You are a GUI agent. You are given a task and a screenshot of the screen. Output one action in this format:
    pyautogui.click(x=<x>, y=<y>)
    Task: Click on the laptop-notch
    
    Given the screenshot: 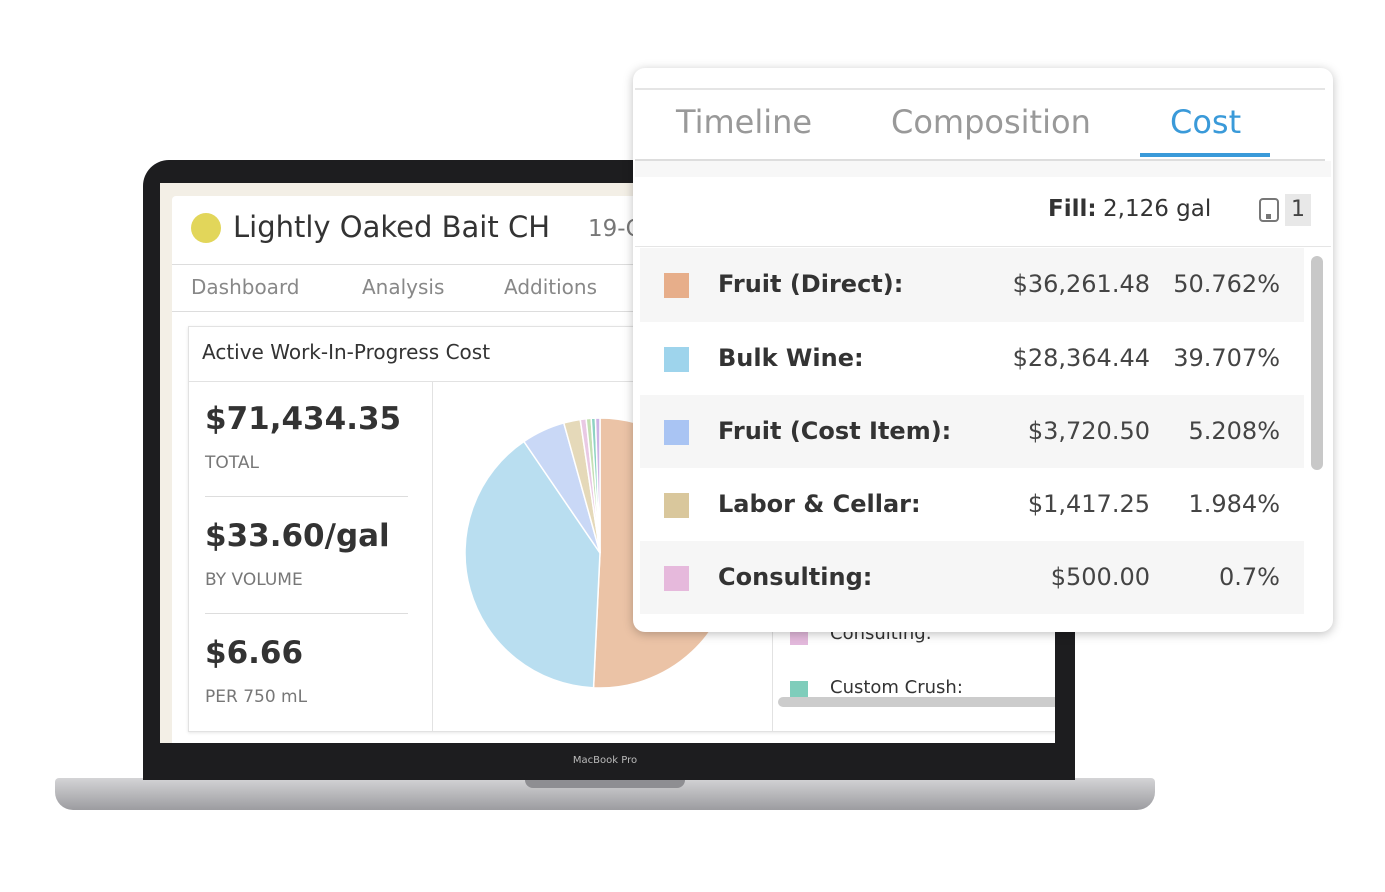 What is the action you would take?
    pyautogui.click(x=605, y=783)
    